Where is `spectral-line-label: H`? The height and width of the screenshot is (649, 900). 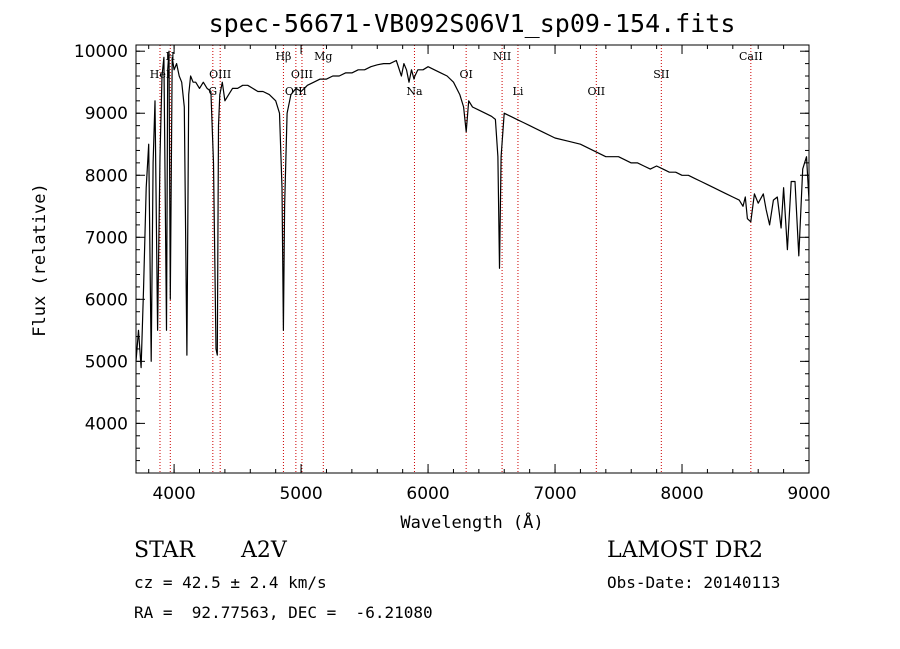 spectral-line-label: H is located at coordinates (170, 56).